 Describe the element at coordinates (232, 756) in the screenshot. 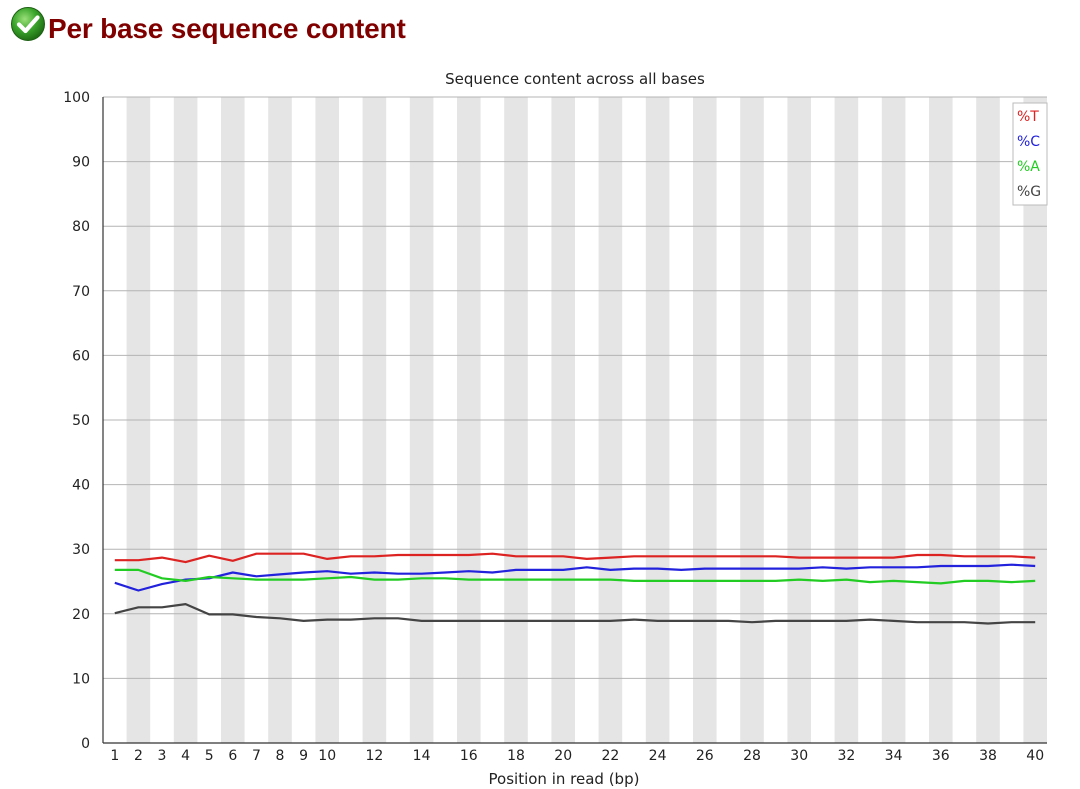

I see `x-tick-label: 6` at that location.